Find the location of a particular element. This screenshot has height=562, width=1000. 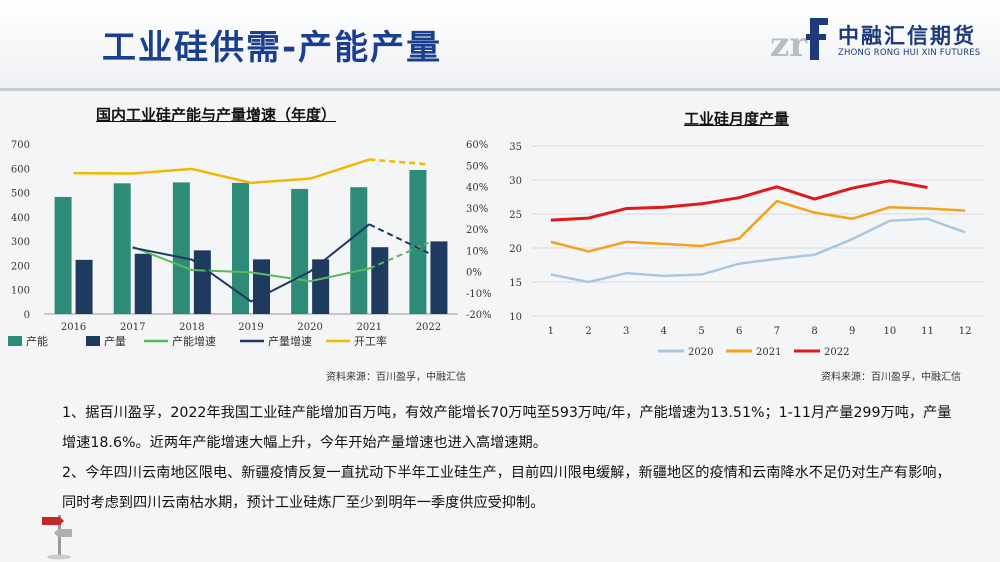

y-tick-label: 200 is located at coordinates (20, 266).